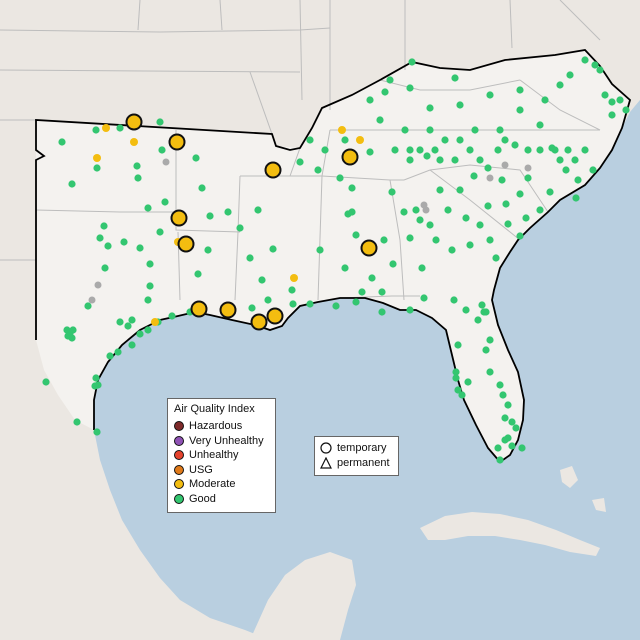  I want to click on bahamas-land, so click(583, 489).